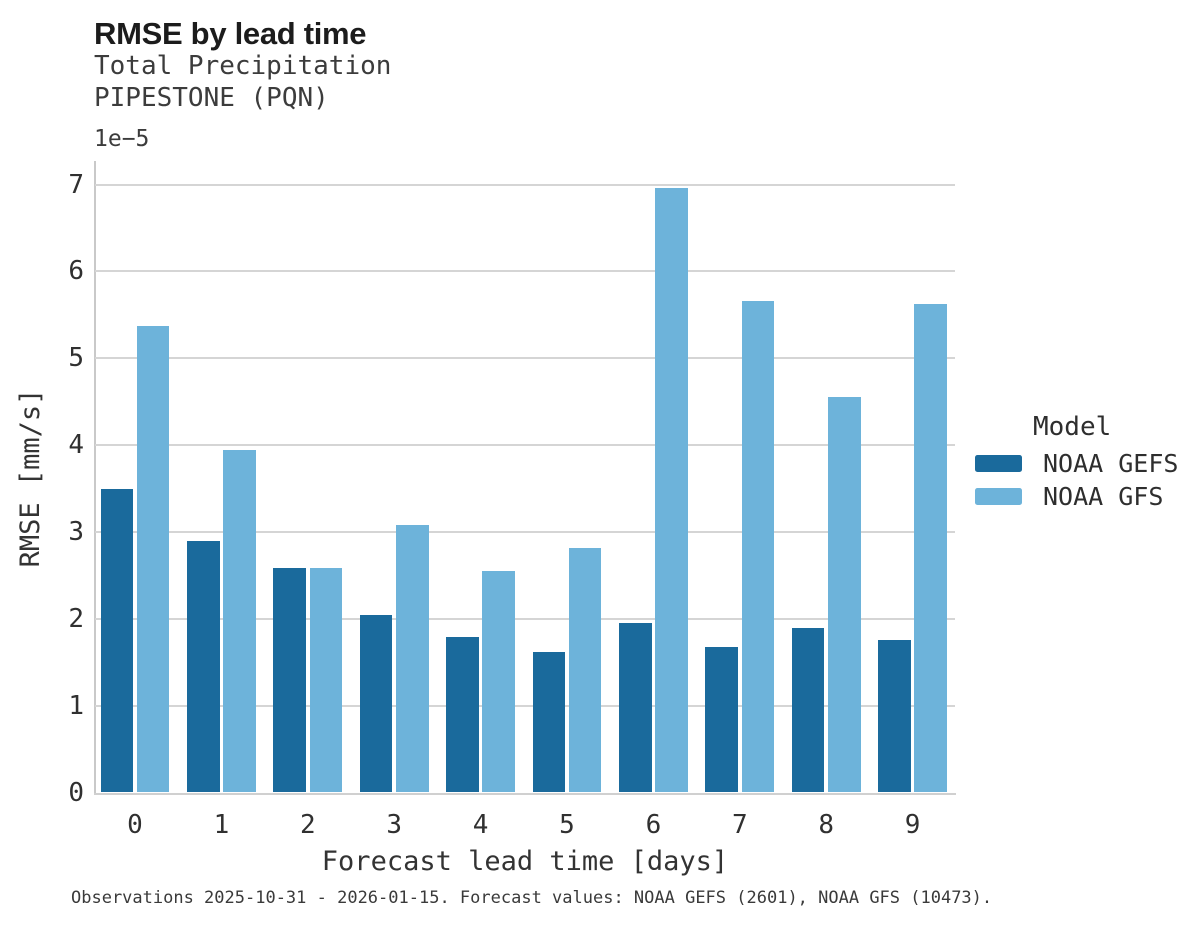 The image size is (1195, 926). I want to click on y-tick-label-6: 6, so click(76, 271).